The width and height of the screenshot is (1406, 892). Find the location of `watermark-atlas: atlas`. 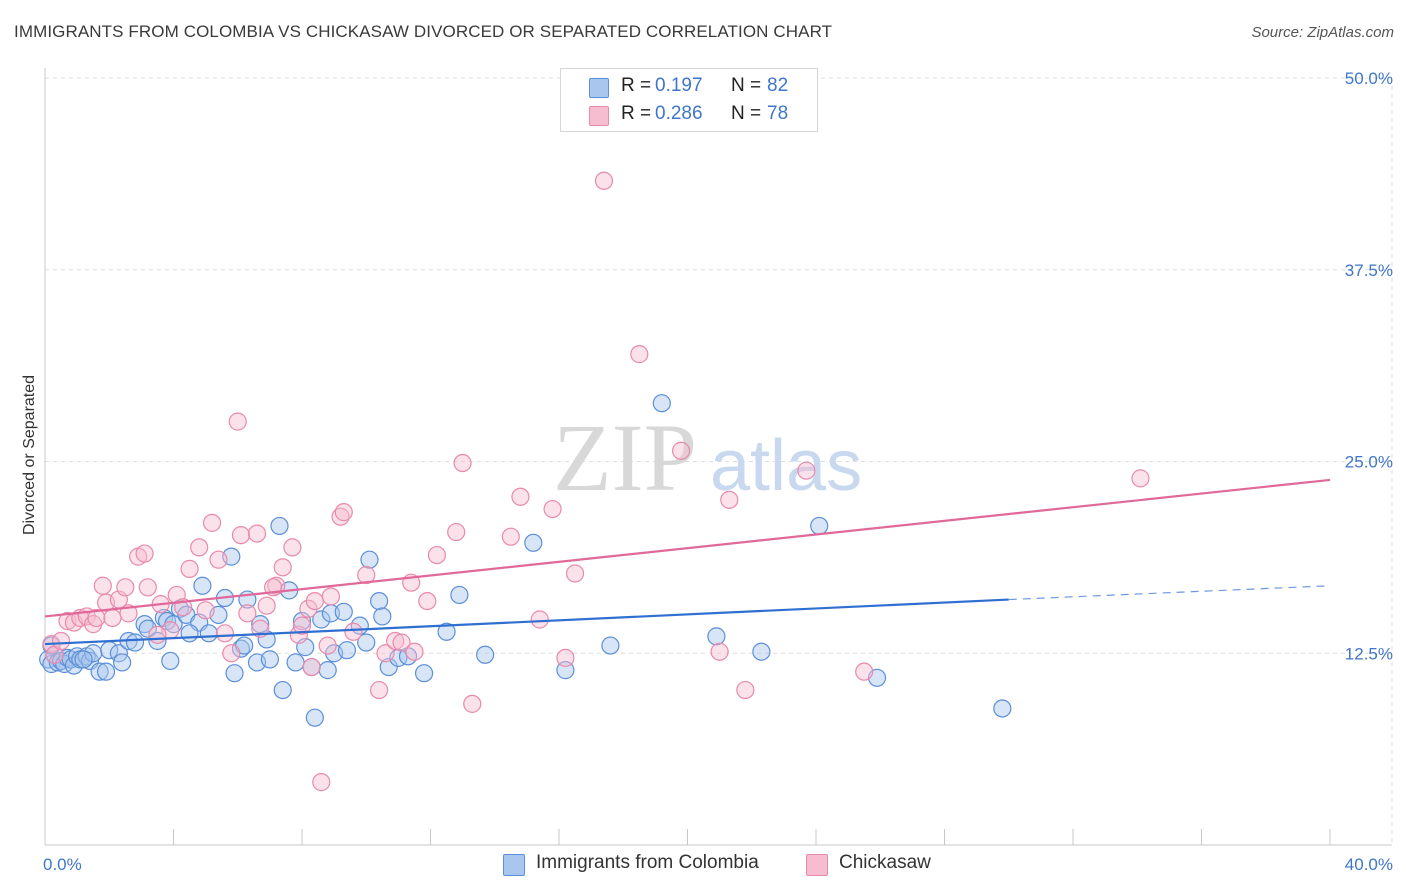

watermark-atlas: atlas is located at coordinates (786, 466).